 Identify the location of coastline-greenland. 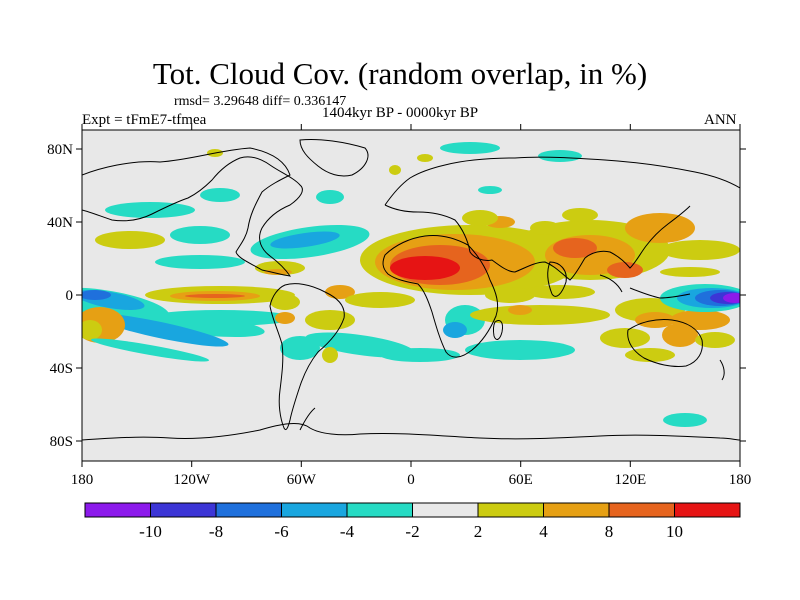
(334, 158).